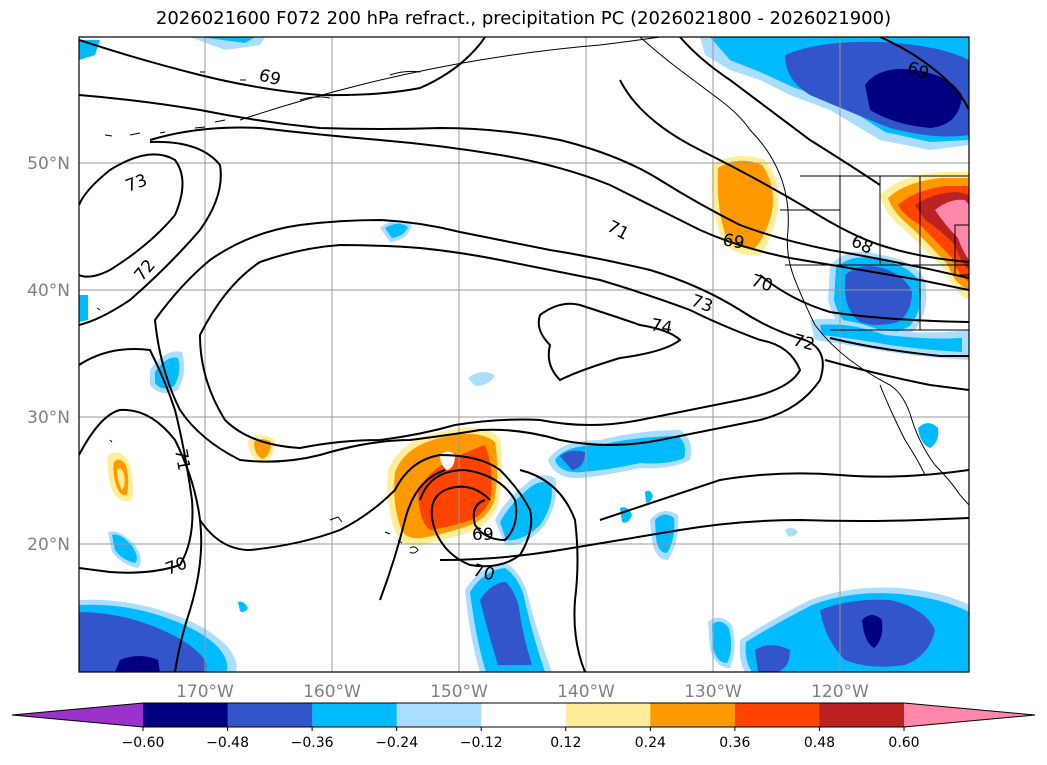 The image size is (1047, 765). I want to click on lat-label: 40°N, so click(48, 291).